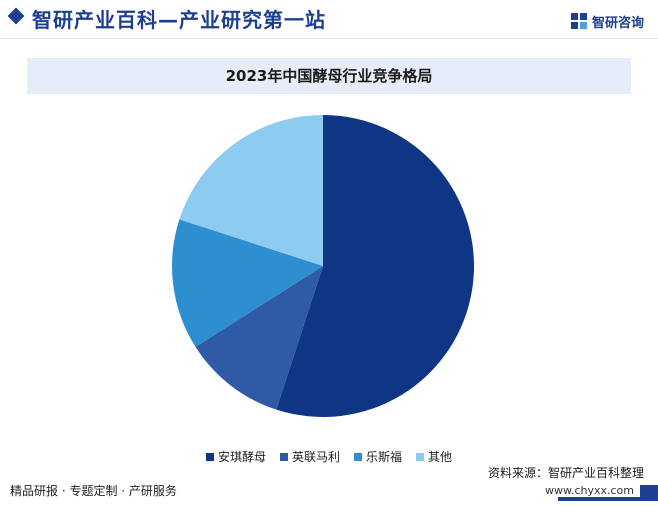 The height and width of the screenshot is (506, 658). I want to click on legend-item: 英联马利, so click(309, 456).